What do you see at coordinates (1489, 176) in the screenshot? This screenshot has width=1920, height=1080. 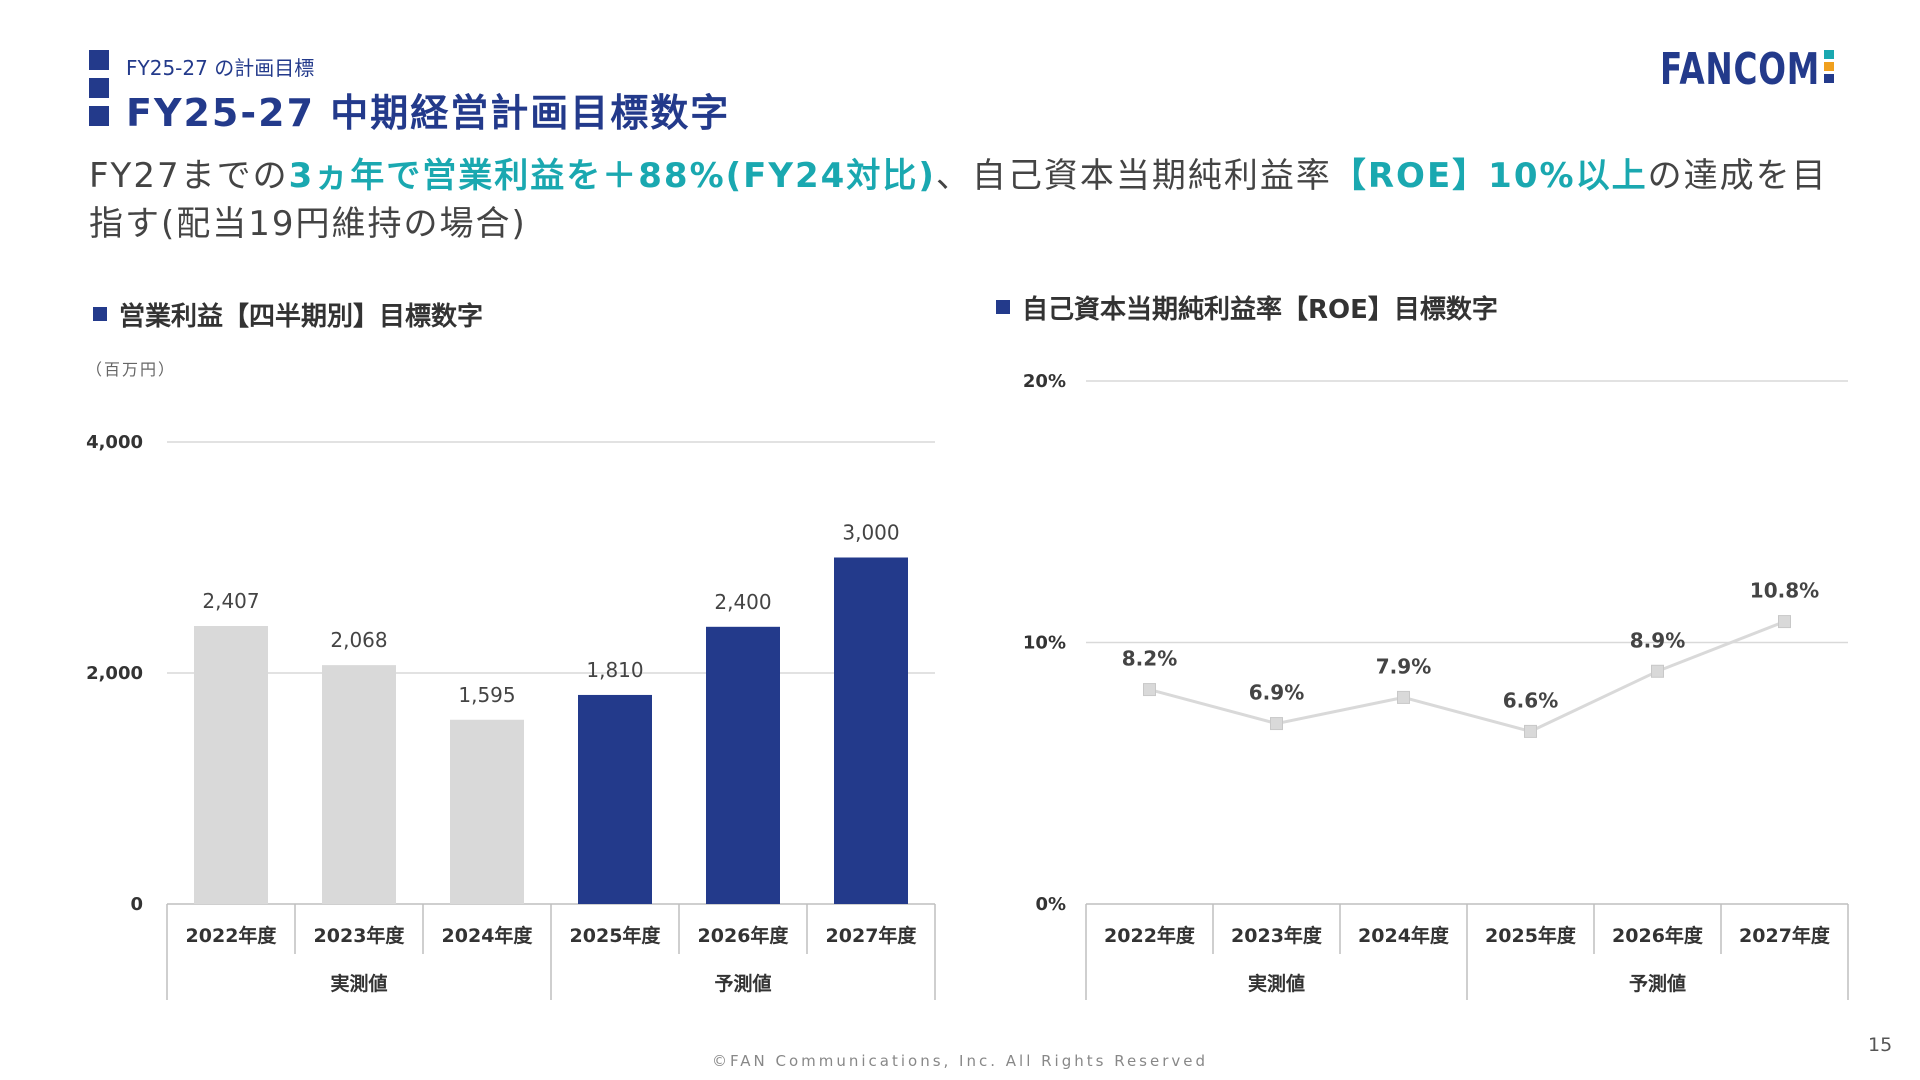 I see `lead-highlight-roe: 【ROE】10%以上` at bounding box center [1489, 176].